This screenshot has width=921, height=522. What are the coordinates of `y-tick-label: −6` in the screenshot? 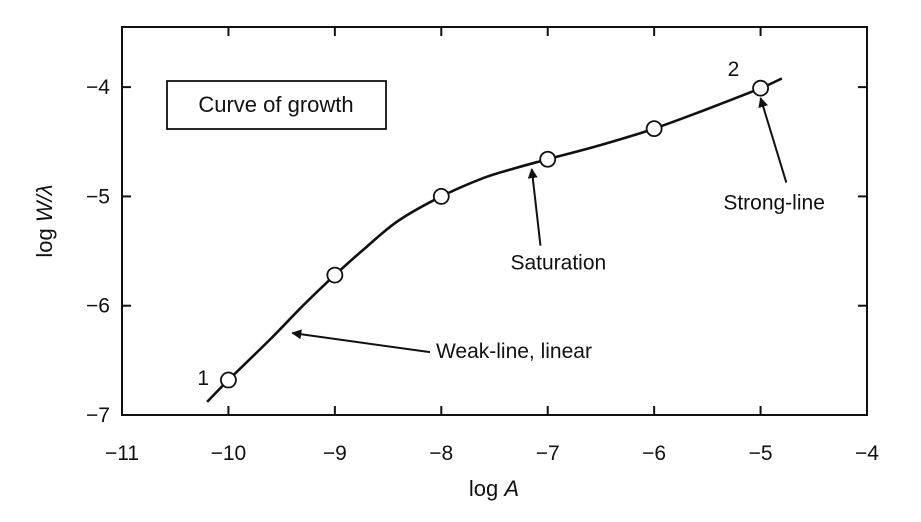 It's located at (98, 306).